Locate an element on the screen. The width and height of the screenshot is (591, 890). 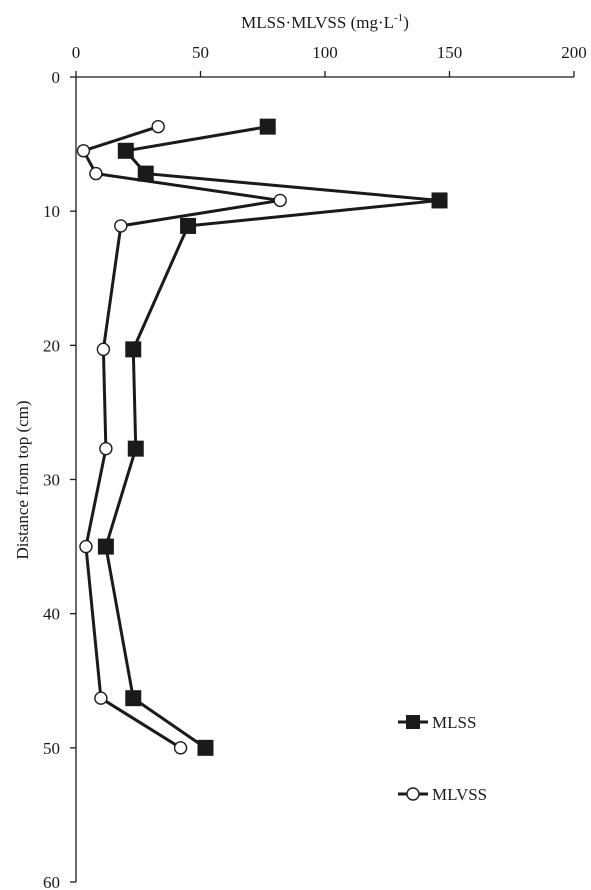
y-tick-label: 20 is located at coordinates (51, 345).